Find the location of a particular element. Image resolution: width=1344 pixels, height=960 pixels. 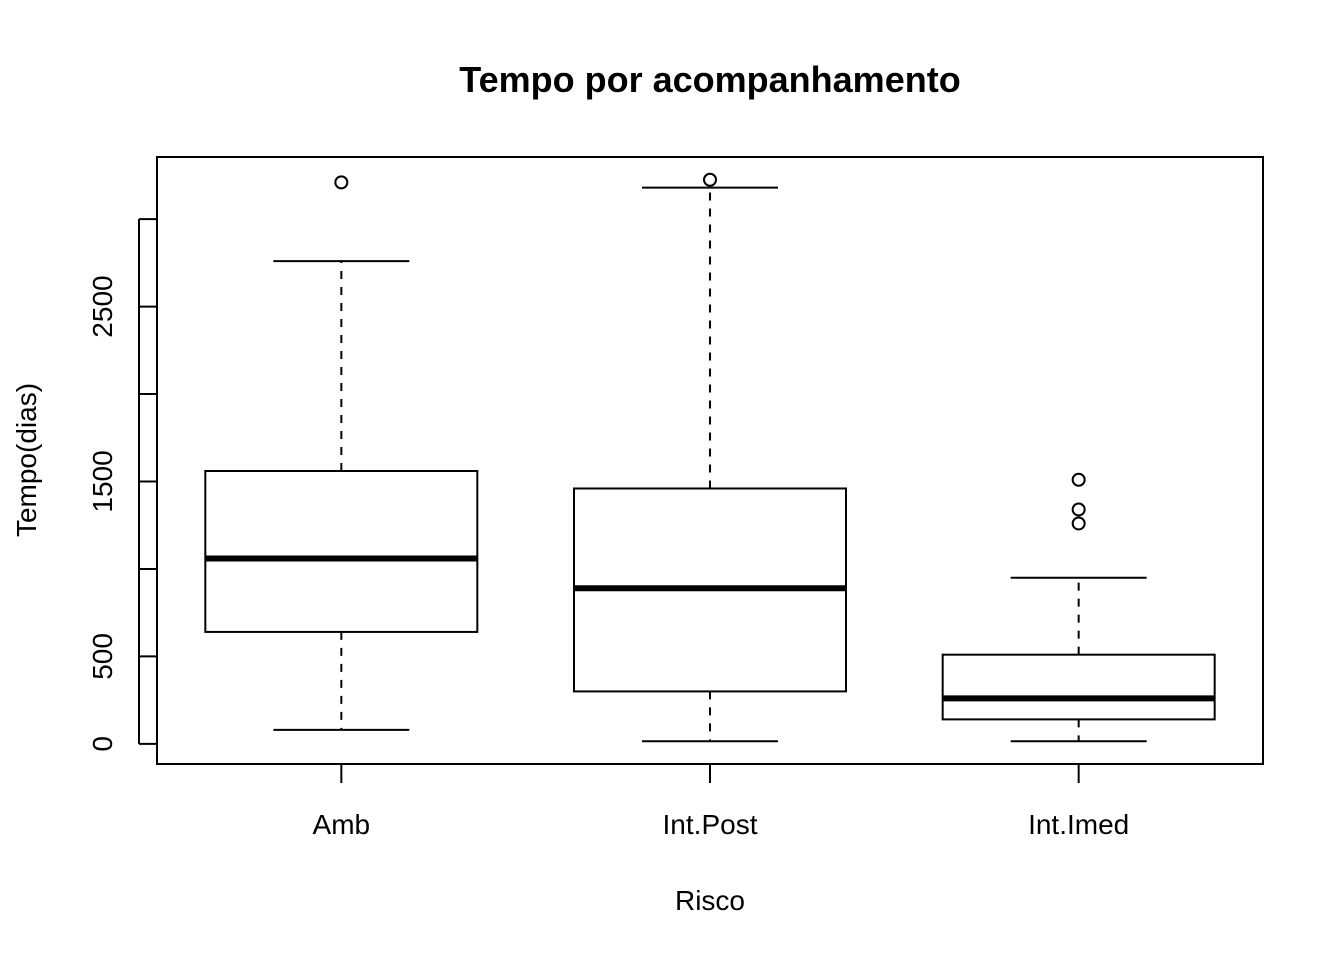

y-tick-label: 2500 is located at coordinates (102, 306).